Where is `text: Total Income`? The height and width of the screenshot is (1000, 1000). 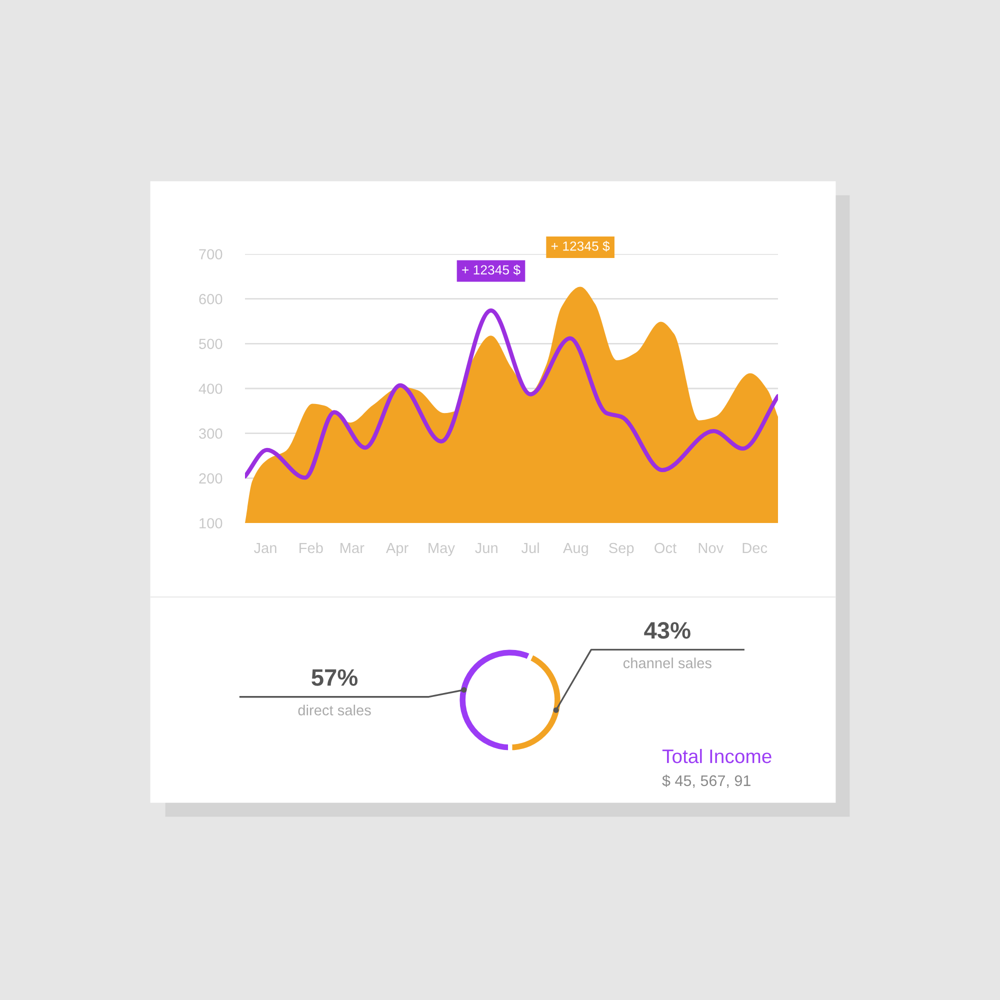 text: Total Income is located at coordinates (717, 756).